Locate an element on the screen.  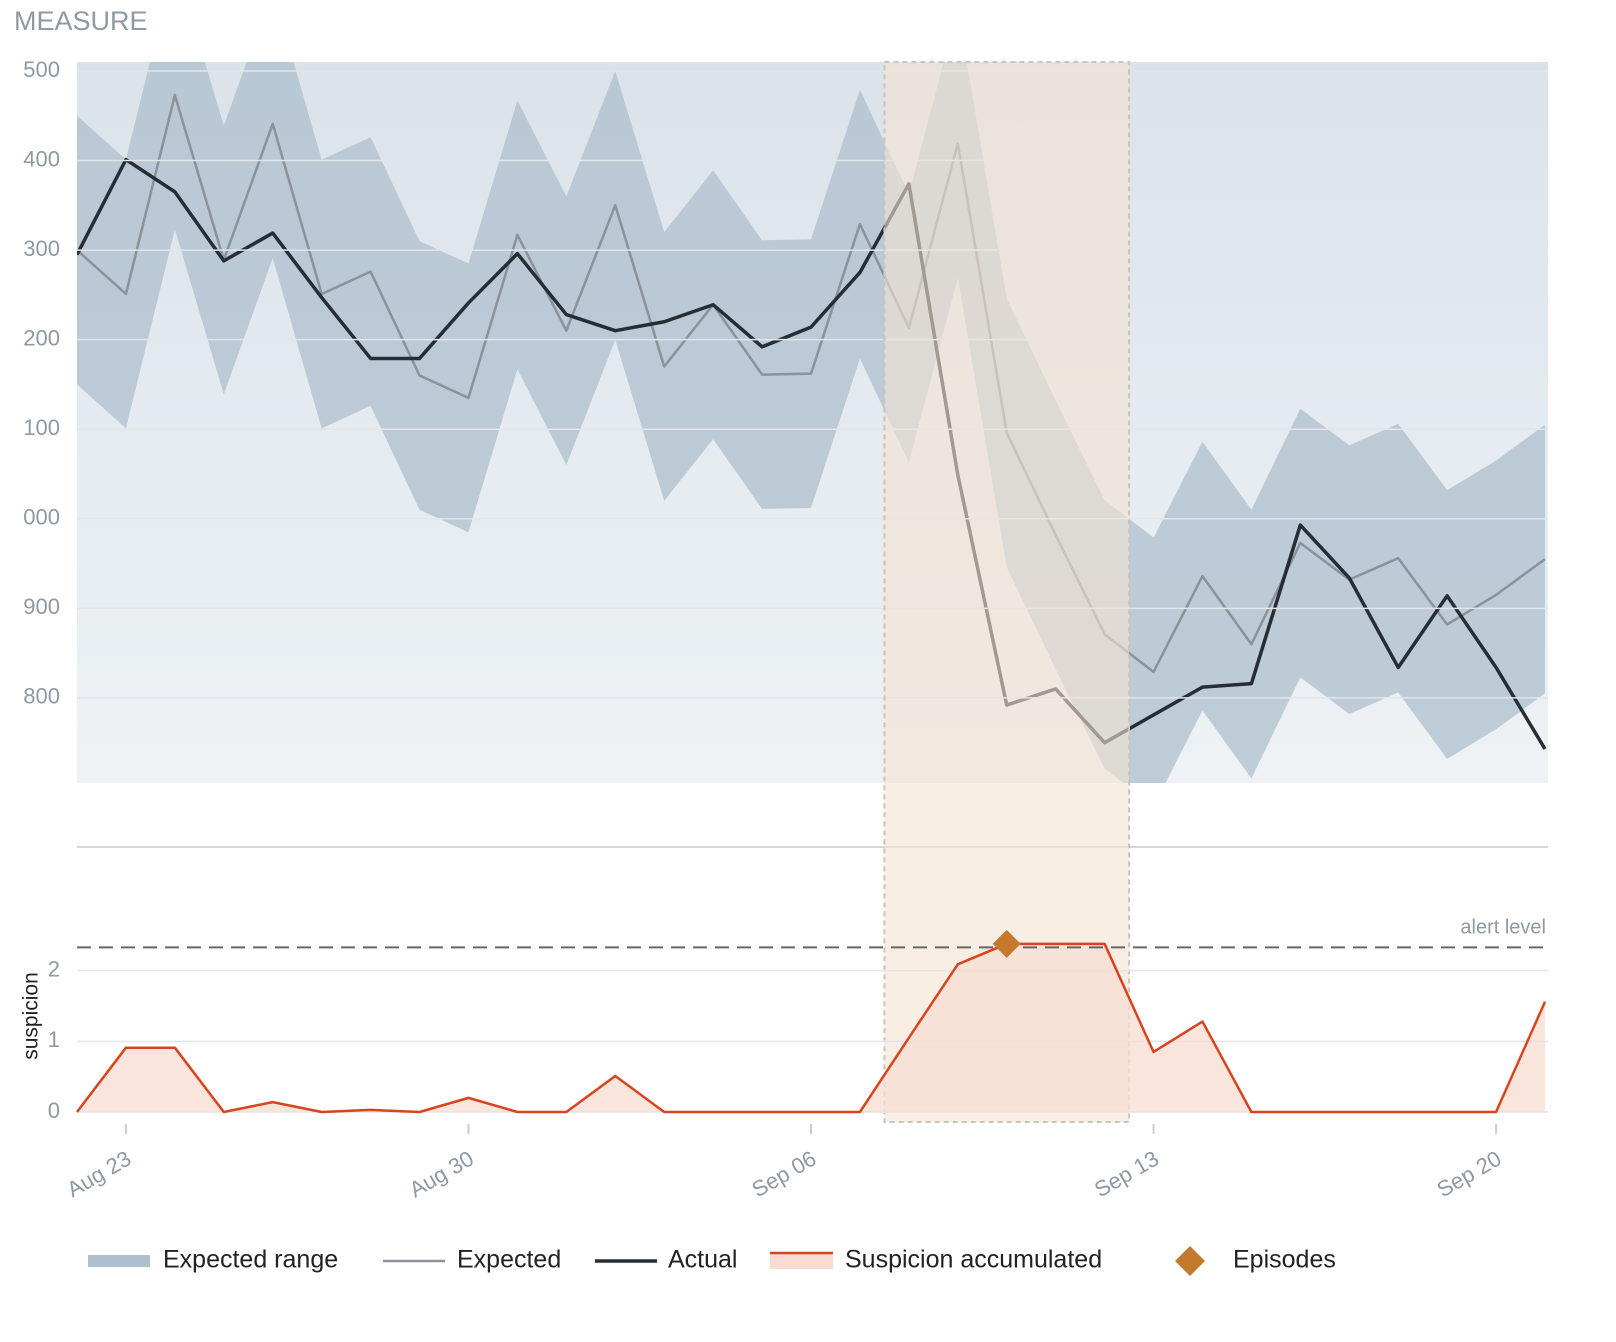
legend-label: Actual is located at coordinates (702, 1260).